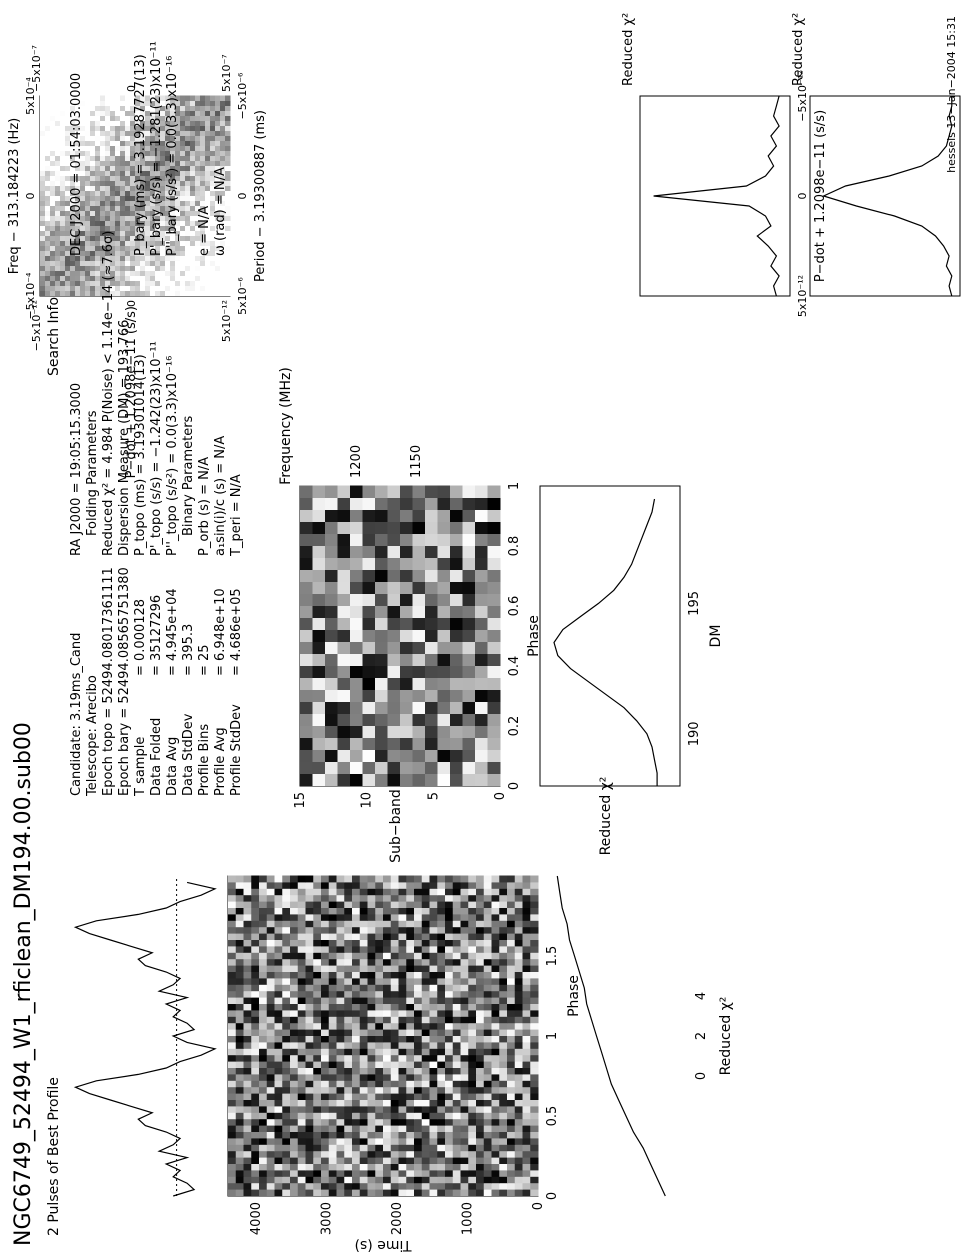  I want to click on info-epoch-bary: Epoch bary = 52494.08565751380, so click(124, 681).